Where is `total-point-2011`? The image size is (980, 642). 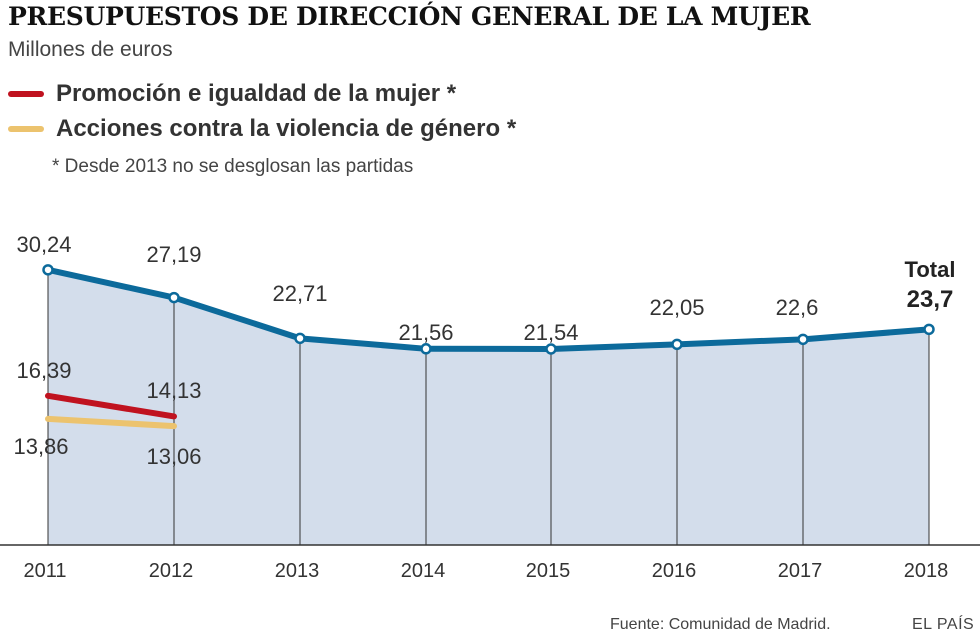
total-point-2011 is located at coordinates (48, 270).